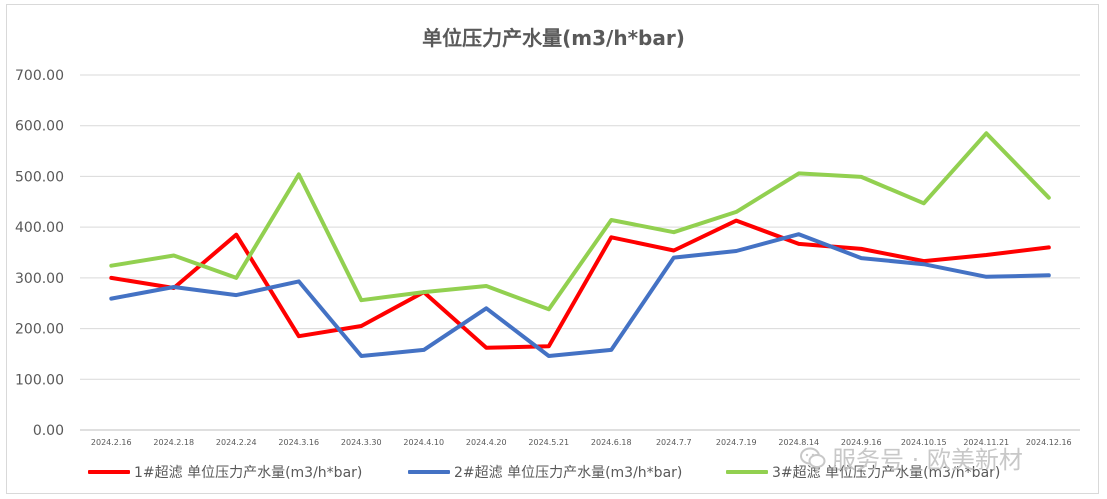 This screenshot has width=1107, height=499. Describe the element at coordinates (674, 442) in the screenshot. I see `x-tick-label: 2024.7.7` at that location.